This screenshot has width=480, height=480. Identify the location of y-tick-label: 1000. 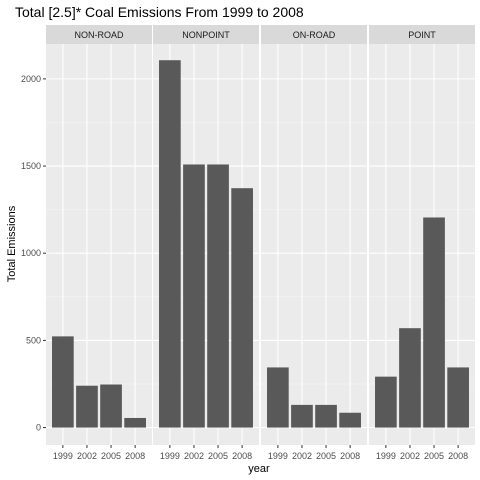
(31, 253).